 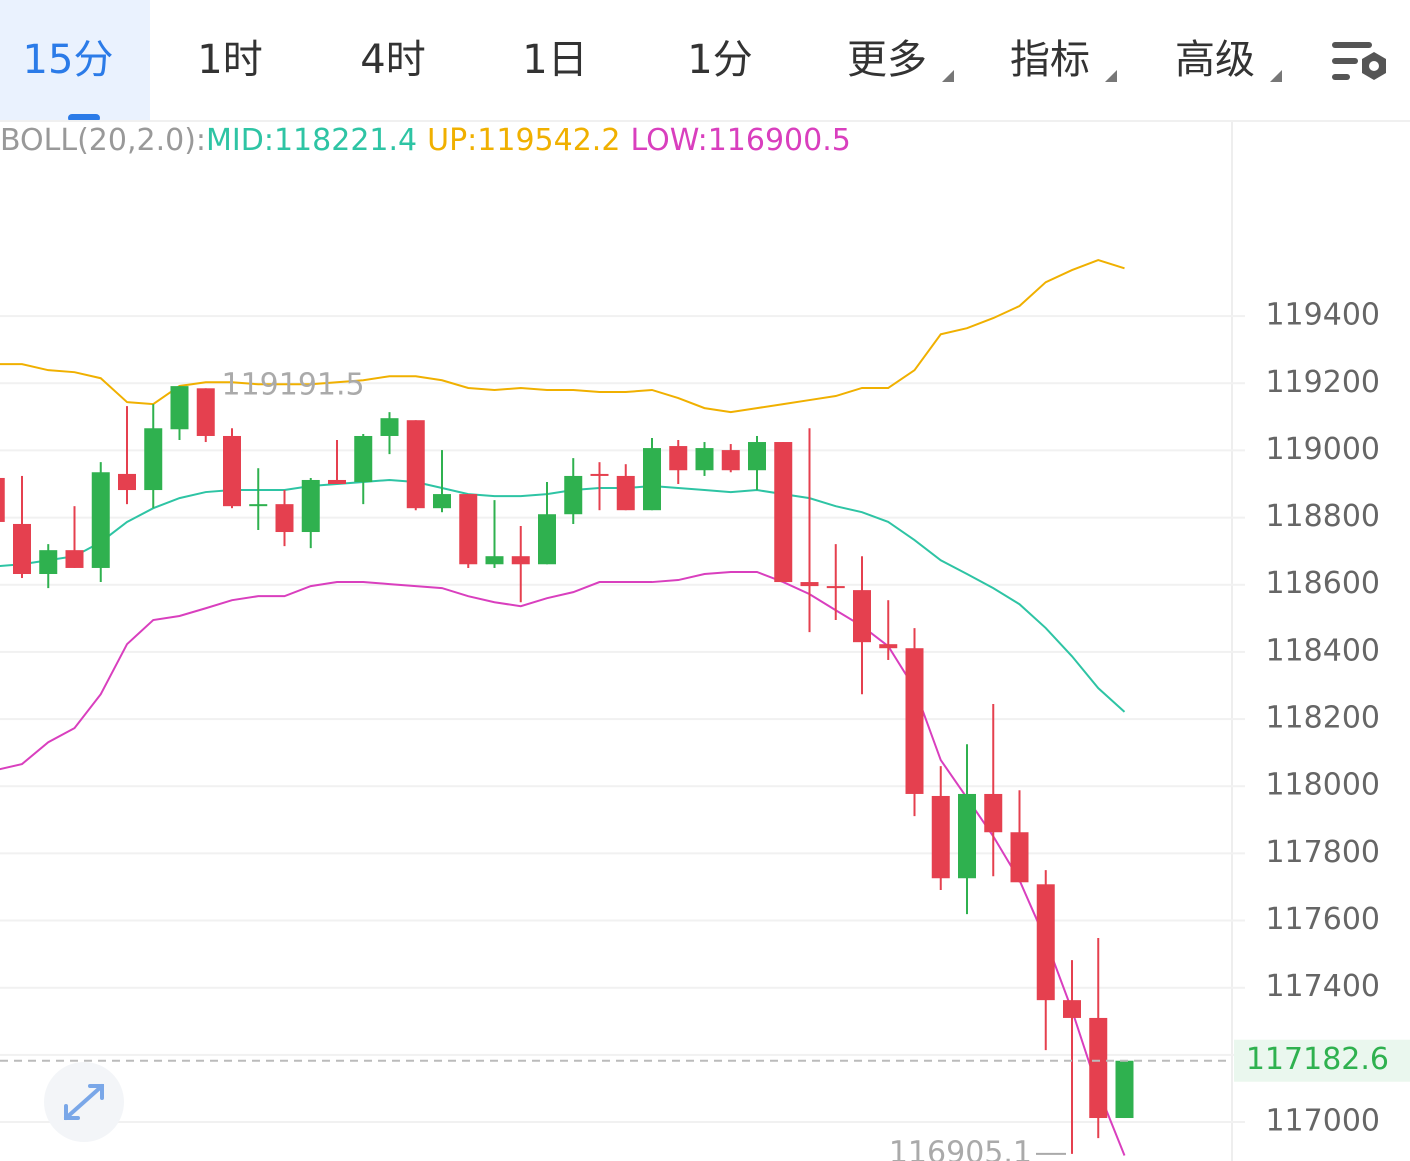 What do you see at coordinates (1322, 1121) in the screenshot?
I see `y-tick-label: 117000` at bounding box center [1322, 1121].